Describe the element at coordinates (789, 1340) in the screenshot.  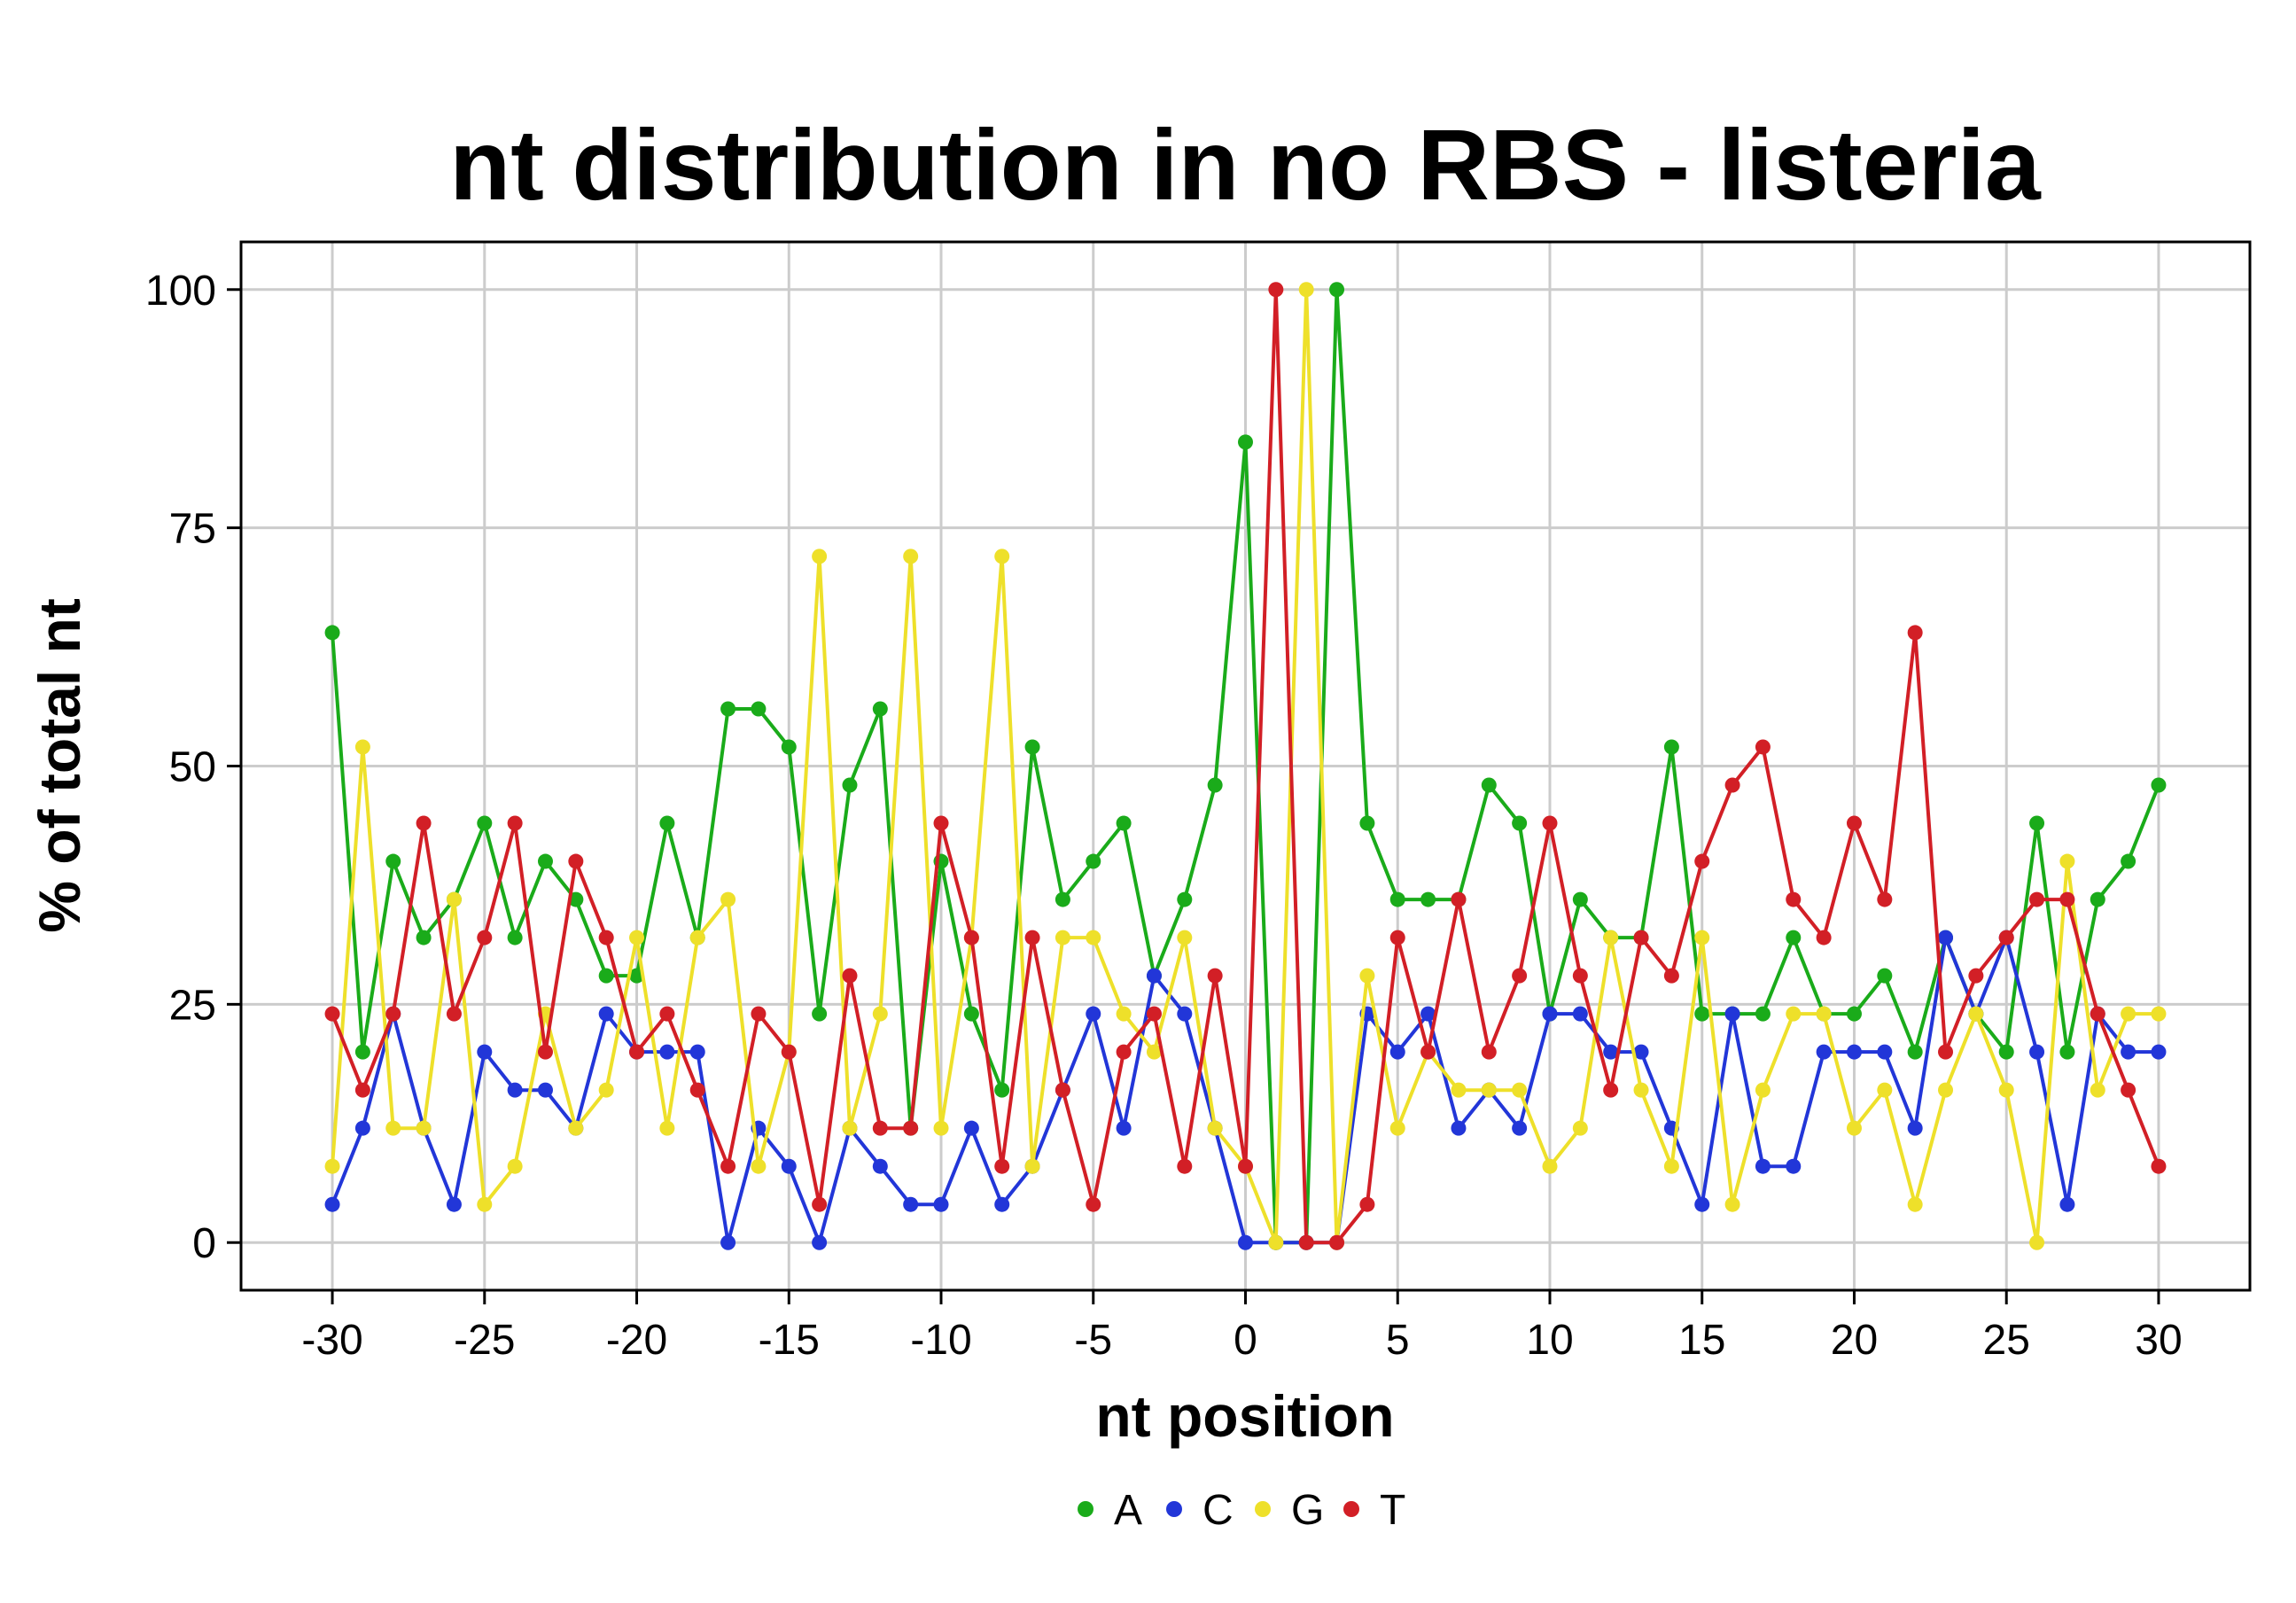
I see `x-tick-label: -15` at that location.